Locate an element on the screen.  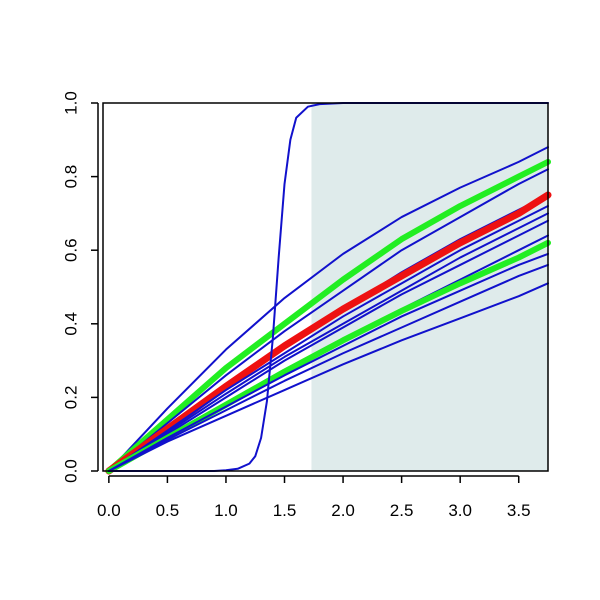
y-tick-label: 0.4 is located at coordinates (71, 324).